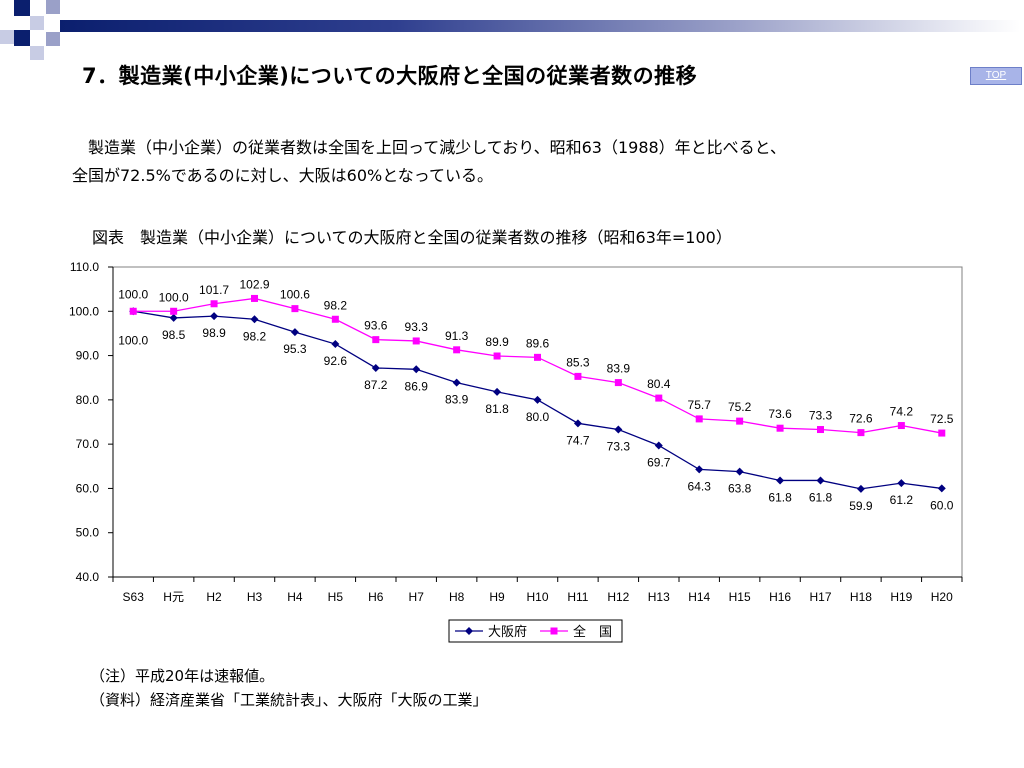  What do you see at coordinates (295, 597) in the screenshot?
I see `x-tick-label: H4` at bounding box center [295, 597].